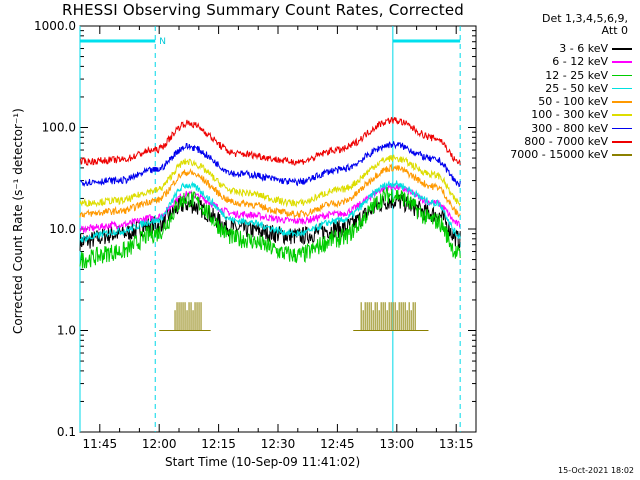  I want to click on legend-entry: 25 - 50 keV, so click(556, 88).